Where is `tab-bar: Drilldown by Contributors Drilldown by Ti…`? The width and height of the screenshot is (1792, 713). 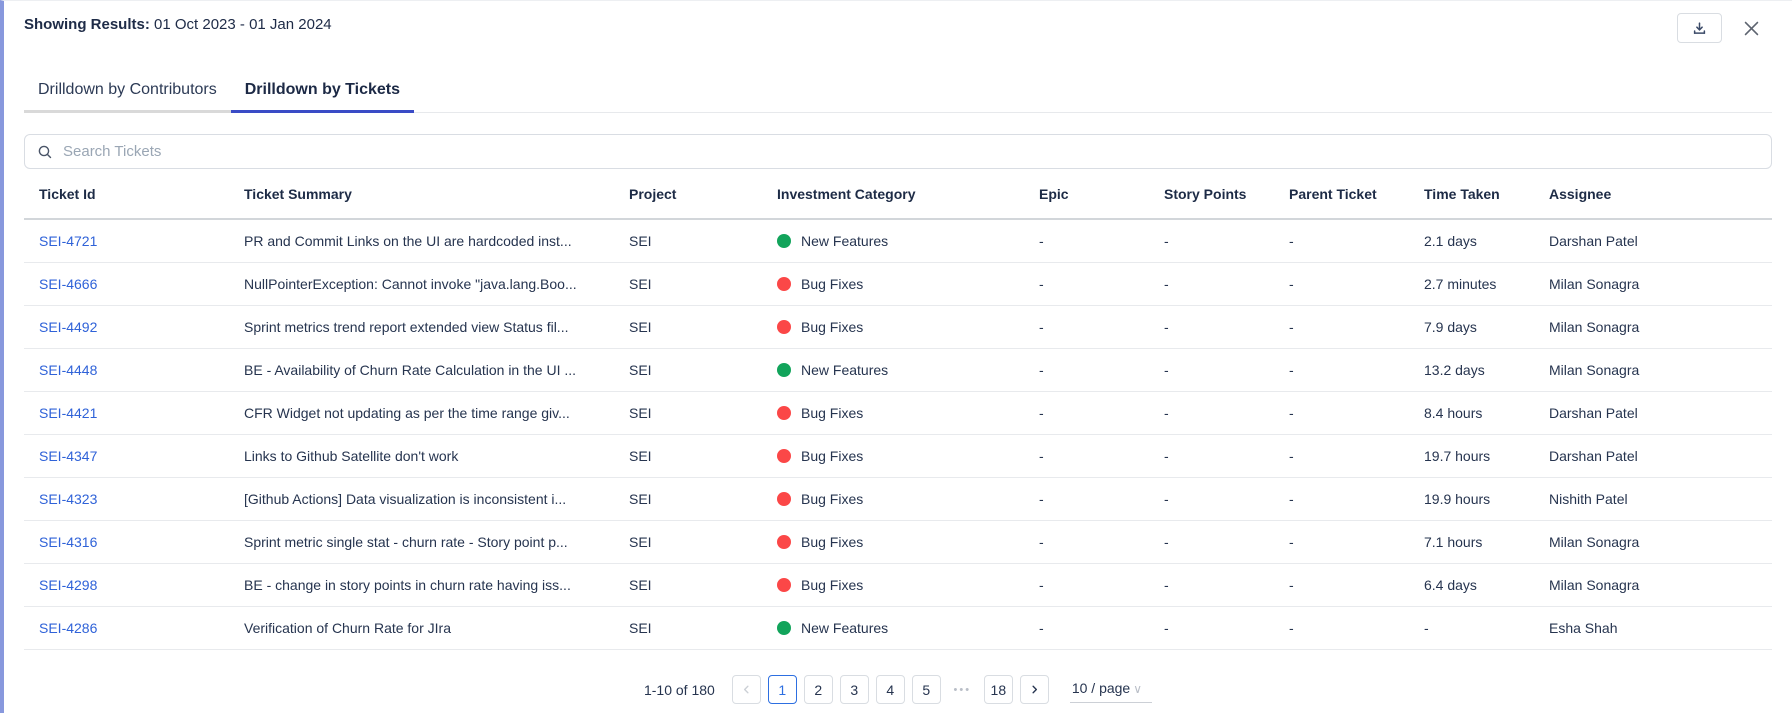 tab-bar: Drilldown by Contributors Drilldown by Ti… is located at coordinates (898, 93).